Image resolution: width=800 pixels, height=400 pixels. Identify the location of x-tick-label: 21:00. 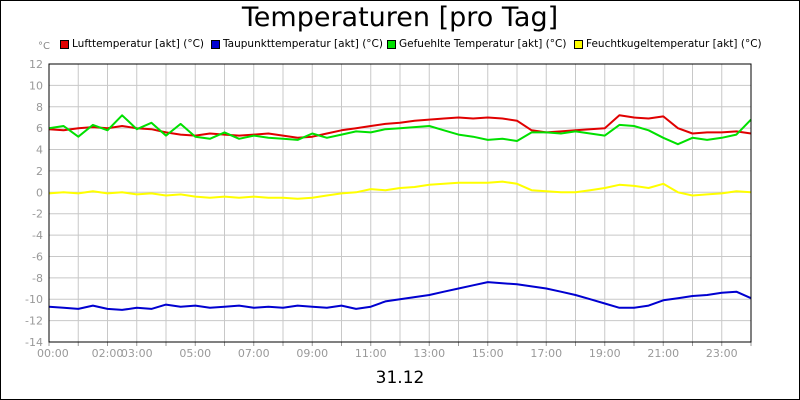
(663, 353).